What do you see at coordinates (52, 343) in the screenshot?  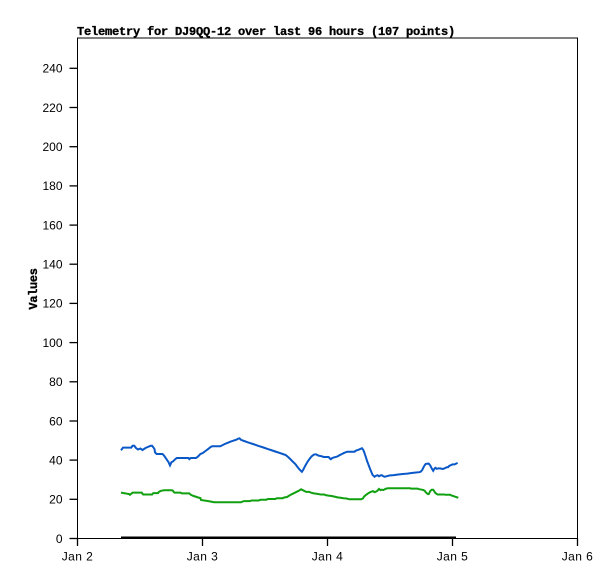 I see `svg-text: 100` at bounding box center [52, 343].